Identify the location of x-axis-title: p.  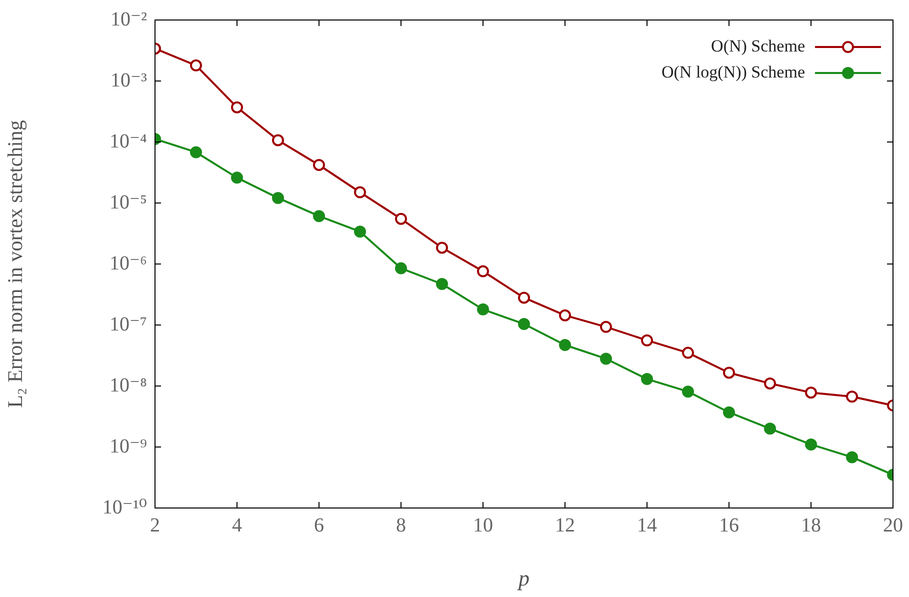
(523, 578).